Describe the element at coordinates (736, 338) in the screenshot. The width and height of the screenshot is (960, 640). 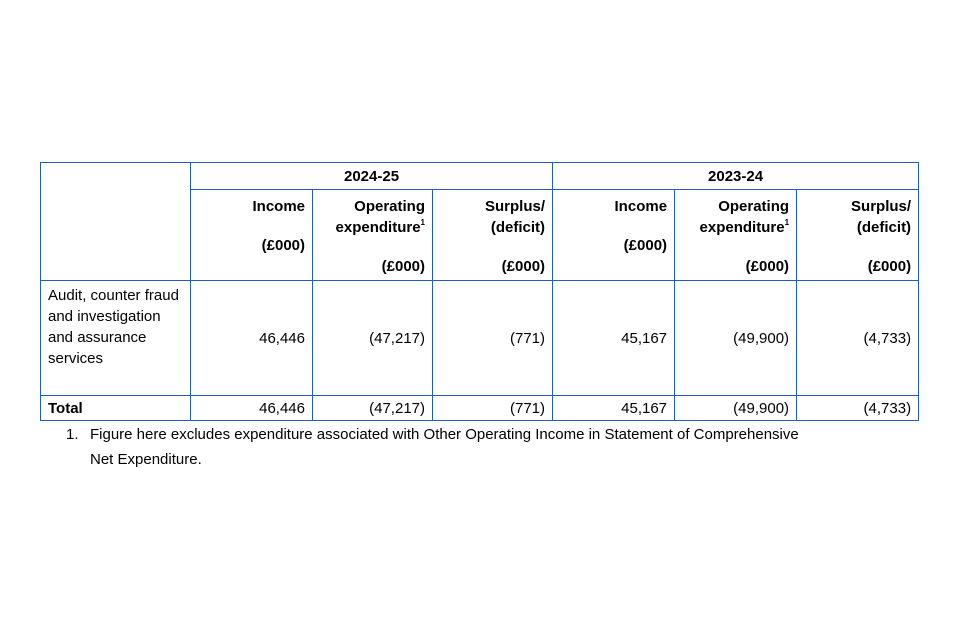
I see `cell-operating-expenditure: (49,900)` at that location.